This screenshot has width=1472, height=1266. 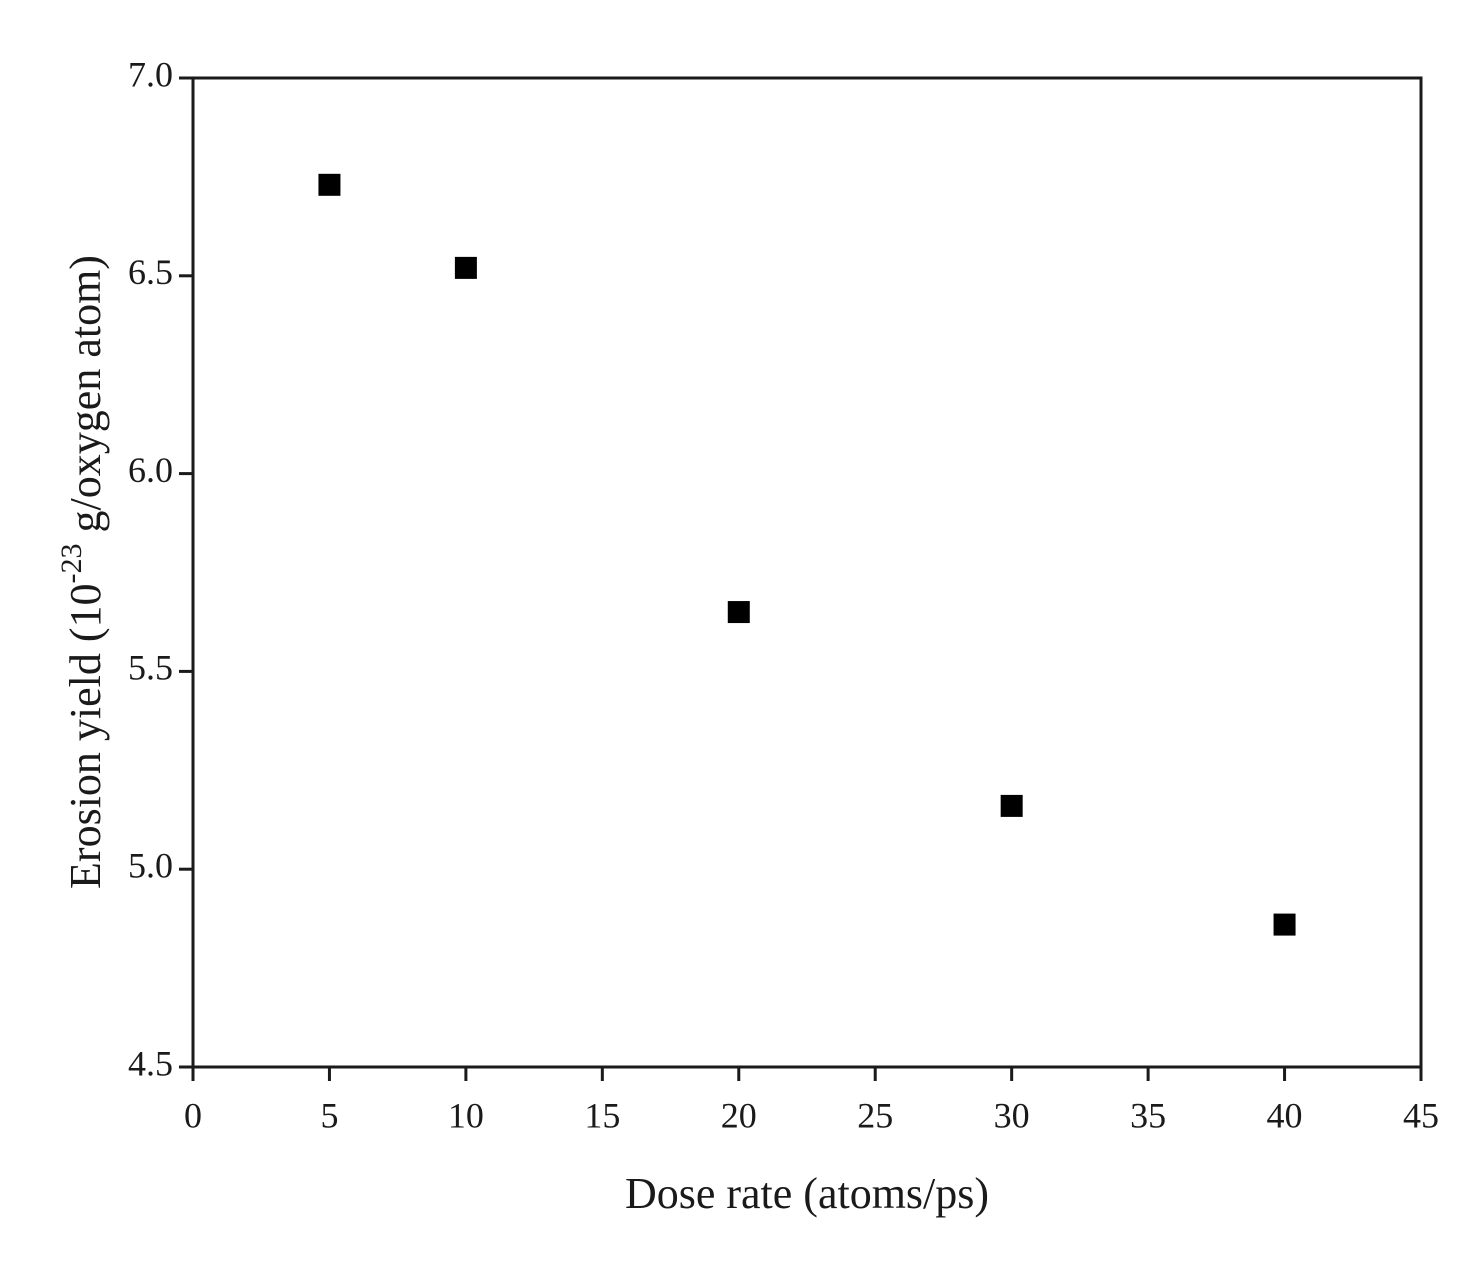 I want to click on x-tick-label: 0, so click(x=193, y=1115).